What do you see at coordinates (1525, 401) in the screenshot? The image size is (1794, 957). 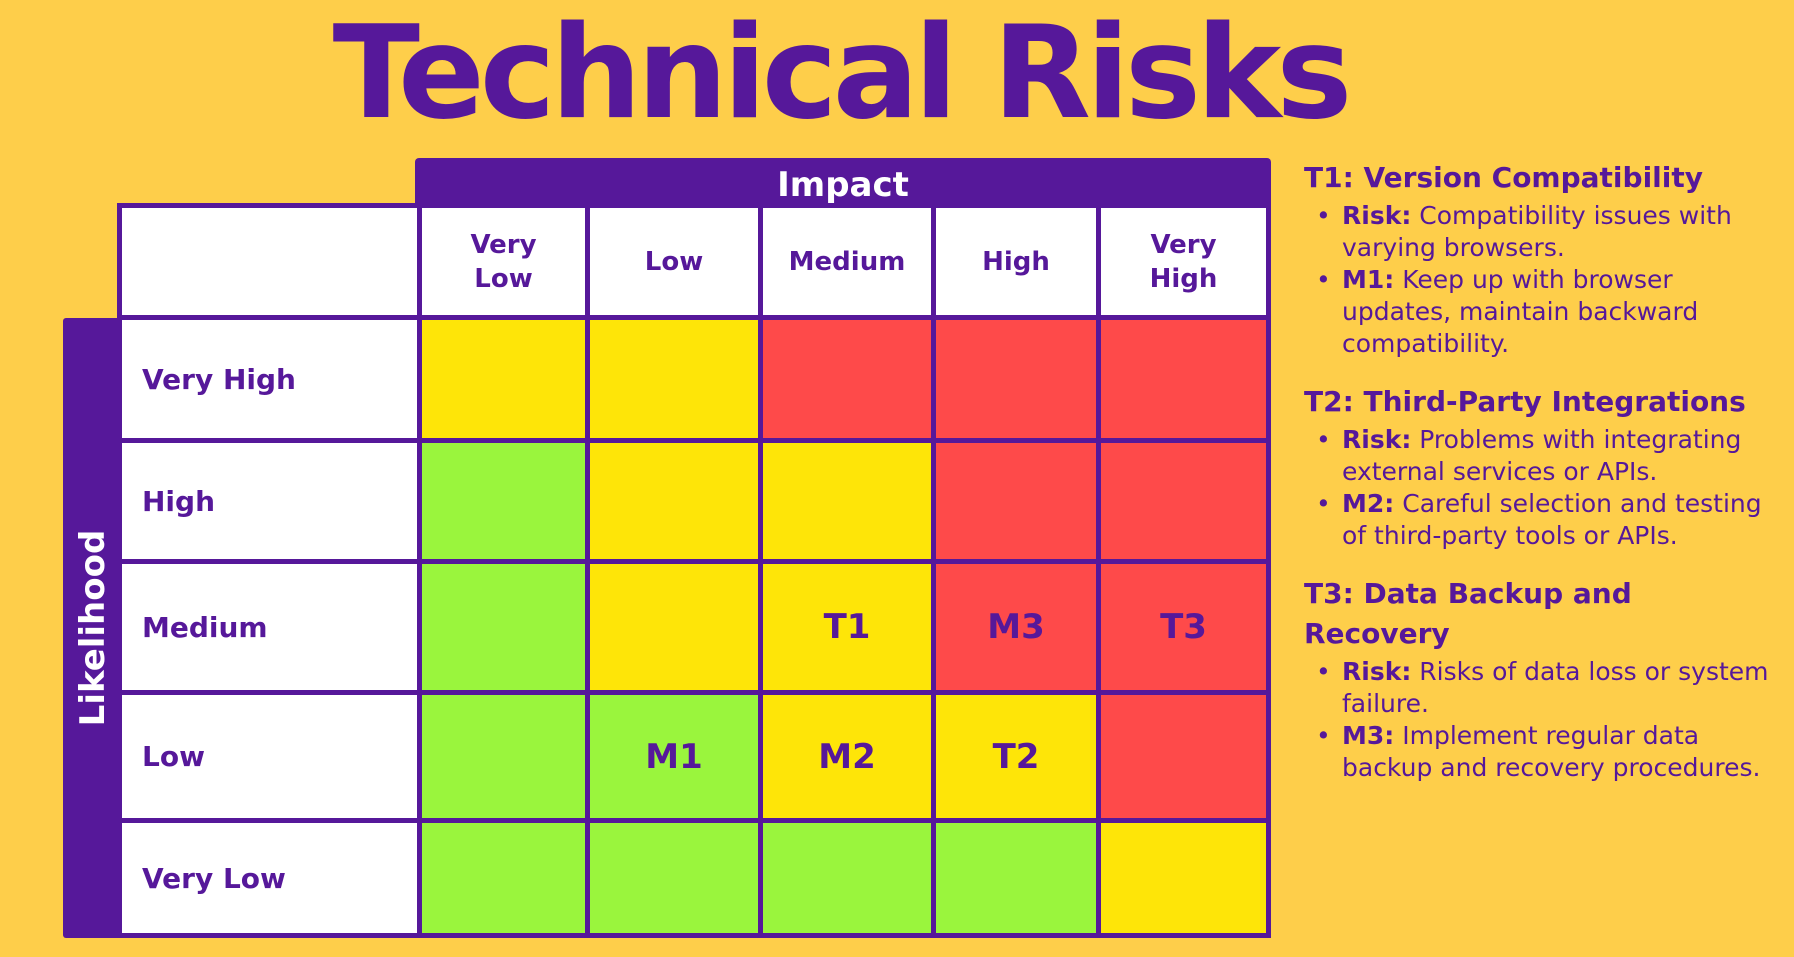 I see `legend-heading: T2: Third-Party Integrations` at bounding box center [1525, 401].